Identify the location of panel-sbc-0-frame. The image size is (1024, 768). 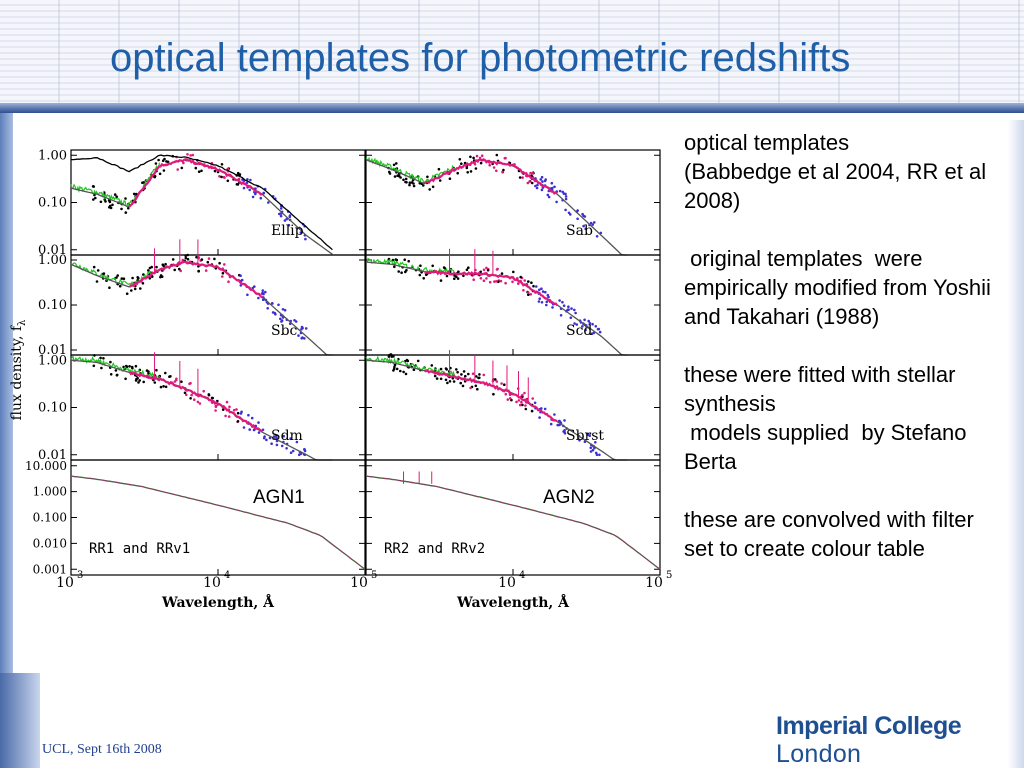
(218, 305).